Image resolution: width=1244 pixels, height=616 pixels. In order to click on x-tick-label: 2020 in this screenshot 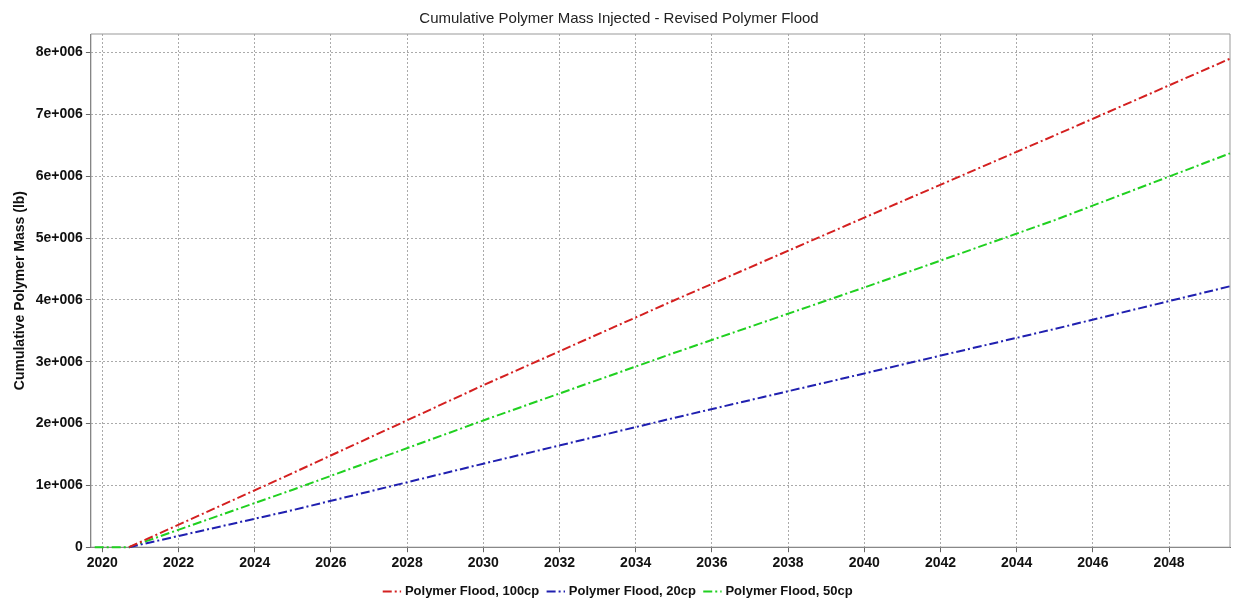, I will do `click(102, 562)`.